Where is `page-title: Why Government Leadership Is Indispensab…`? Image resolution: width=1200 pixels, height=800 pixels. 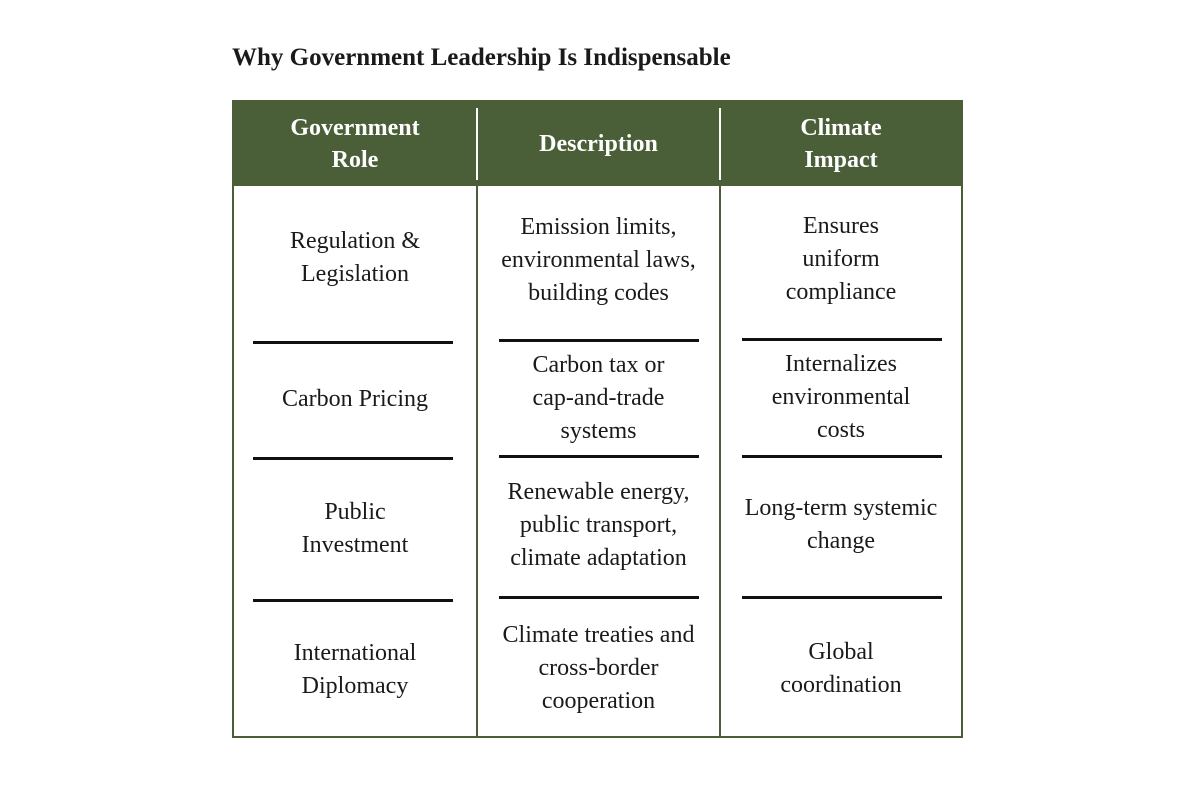
page-title: Why Government Leadership Is Indispensab… is located at coordinates (481, 57).